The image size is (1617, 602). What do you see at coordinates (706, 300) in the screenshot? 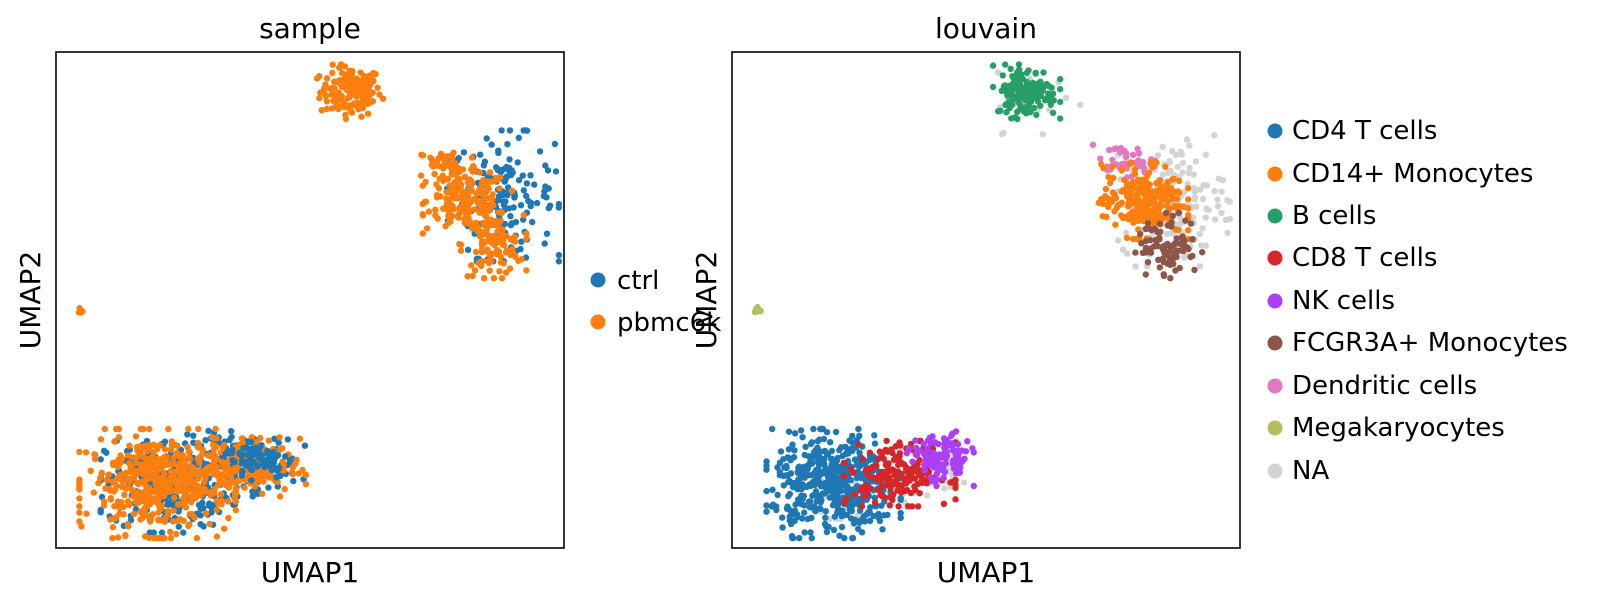
I see `y-axis-label-louvain: UMAP2` at bounding box center [706, 300].